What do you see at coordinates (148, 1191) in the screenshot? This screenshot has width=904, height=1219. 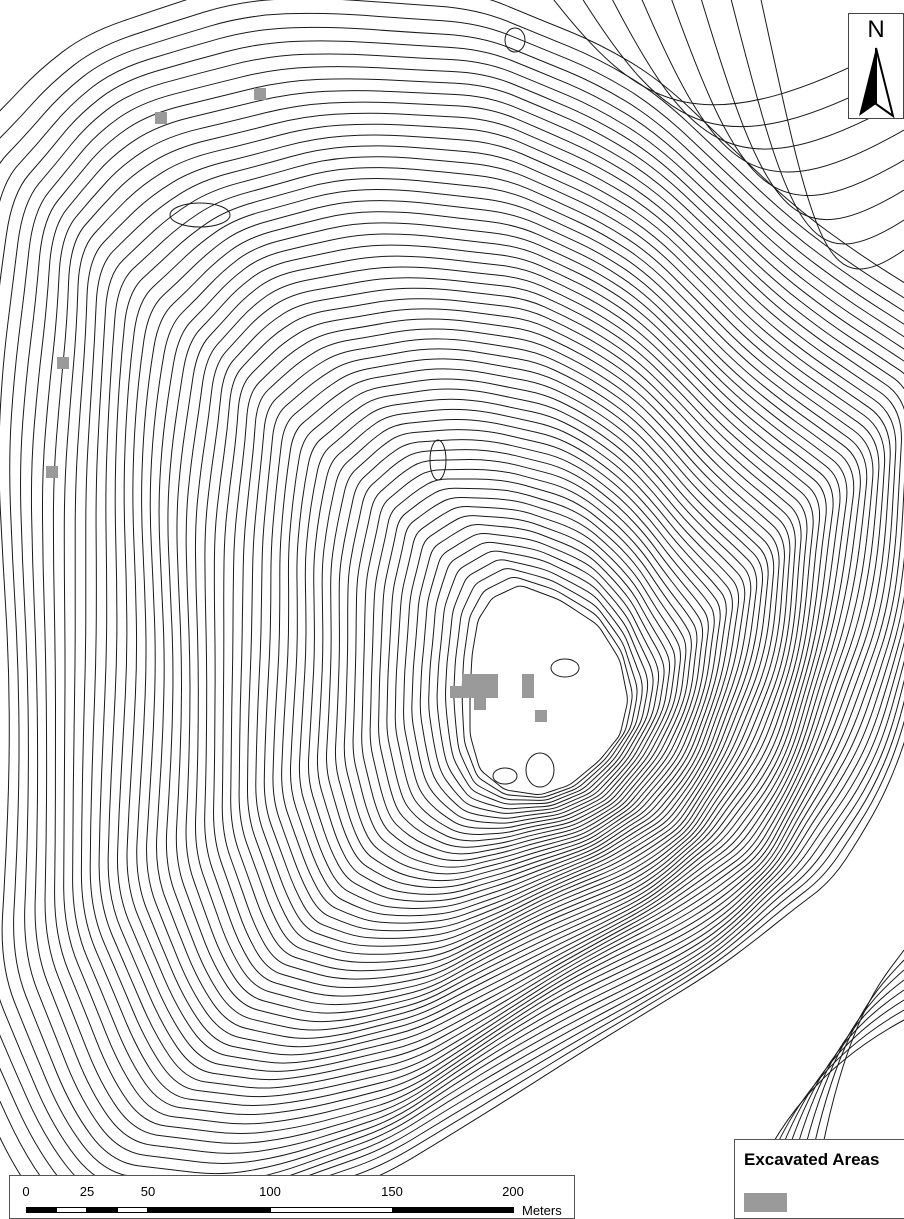 I see `scale-tick-label: 50` at bounding box center [148, 1191].